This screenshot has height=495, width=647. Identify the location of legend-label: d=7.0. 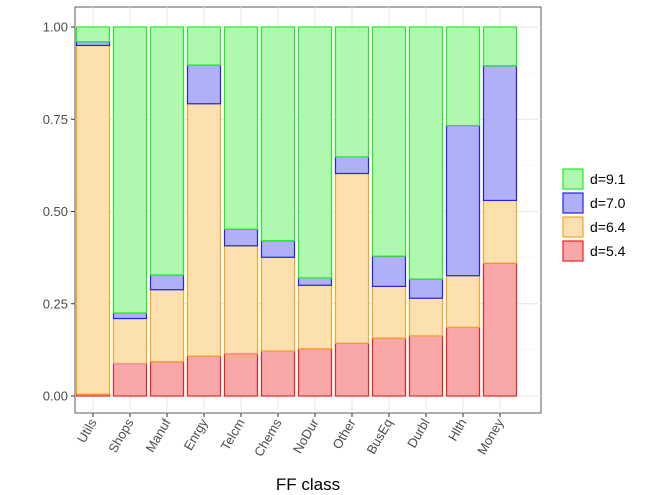
(608, 203).